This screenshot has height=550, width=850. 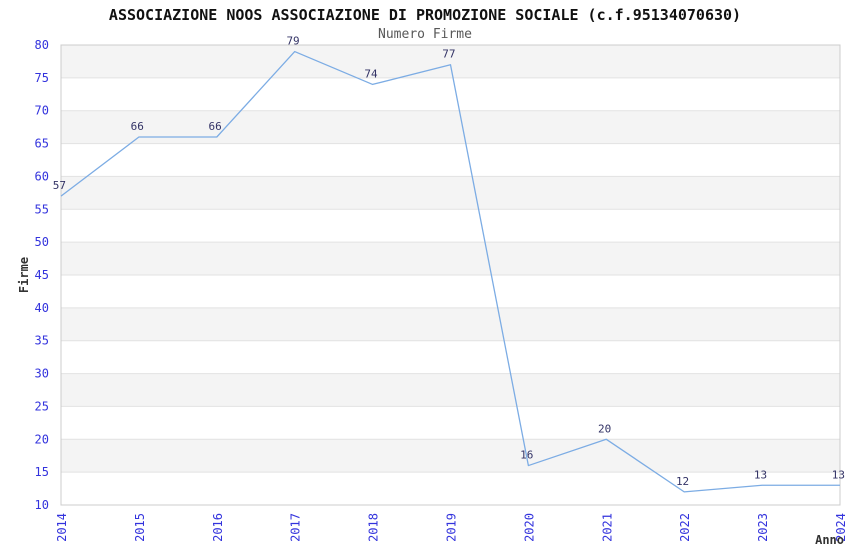 What do you see at coordinates (452, 527) in the screenshot?
I see `x-tick-label: 2019` at bounding box center [452, 527].